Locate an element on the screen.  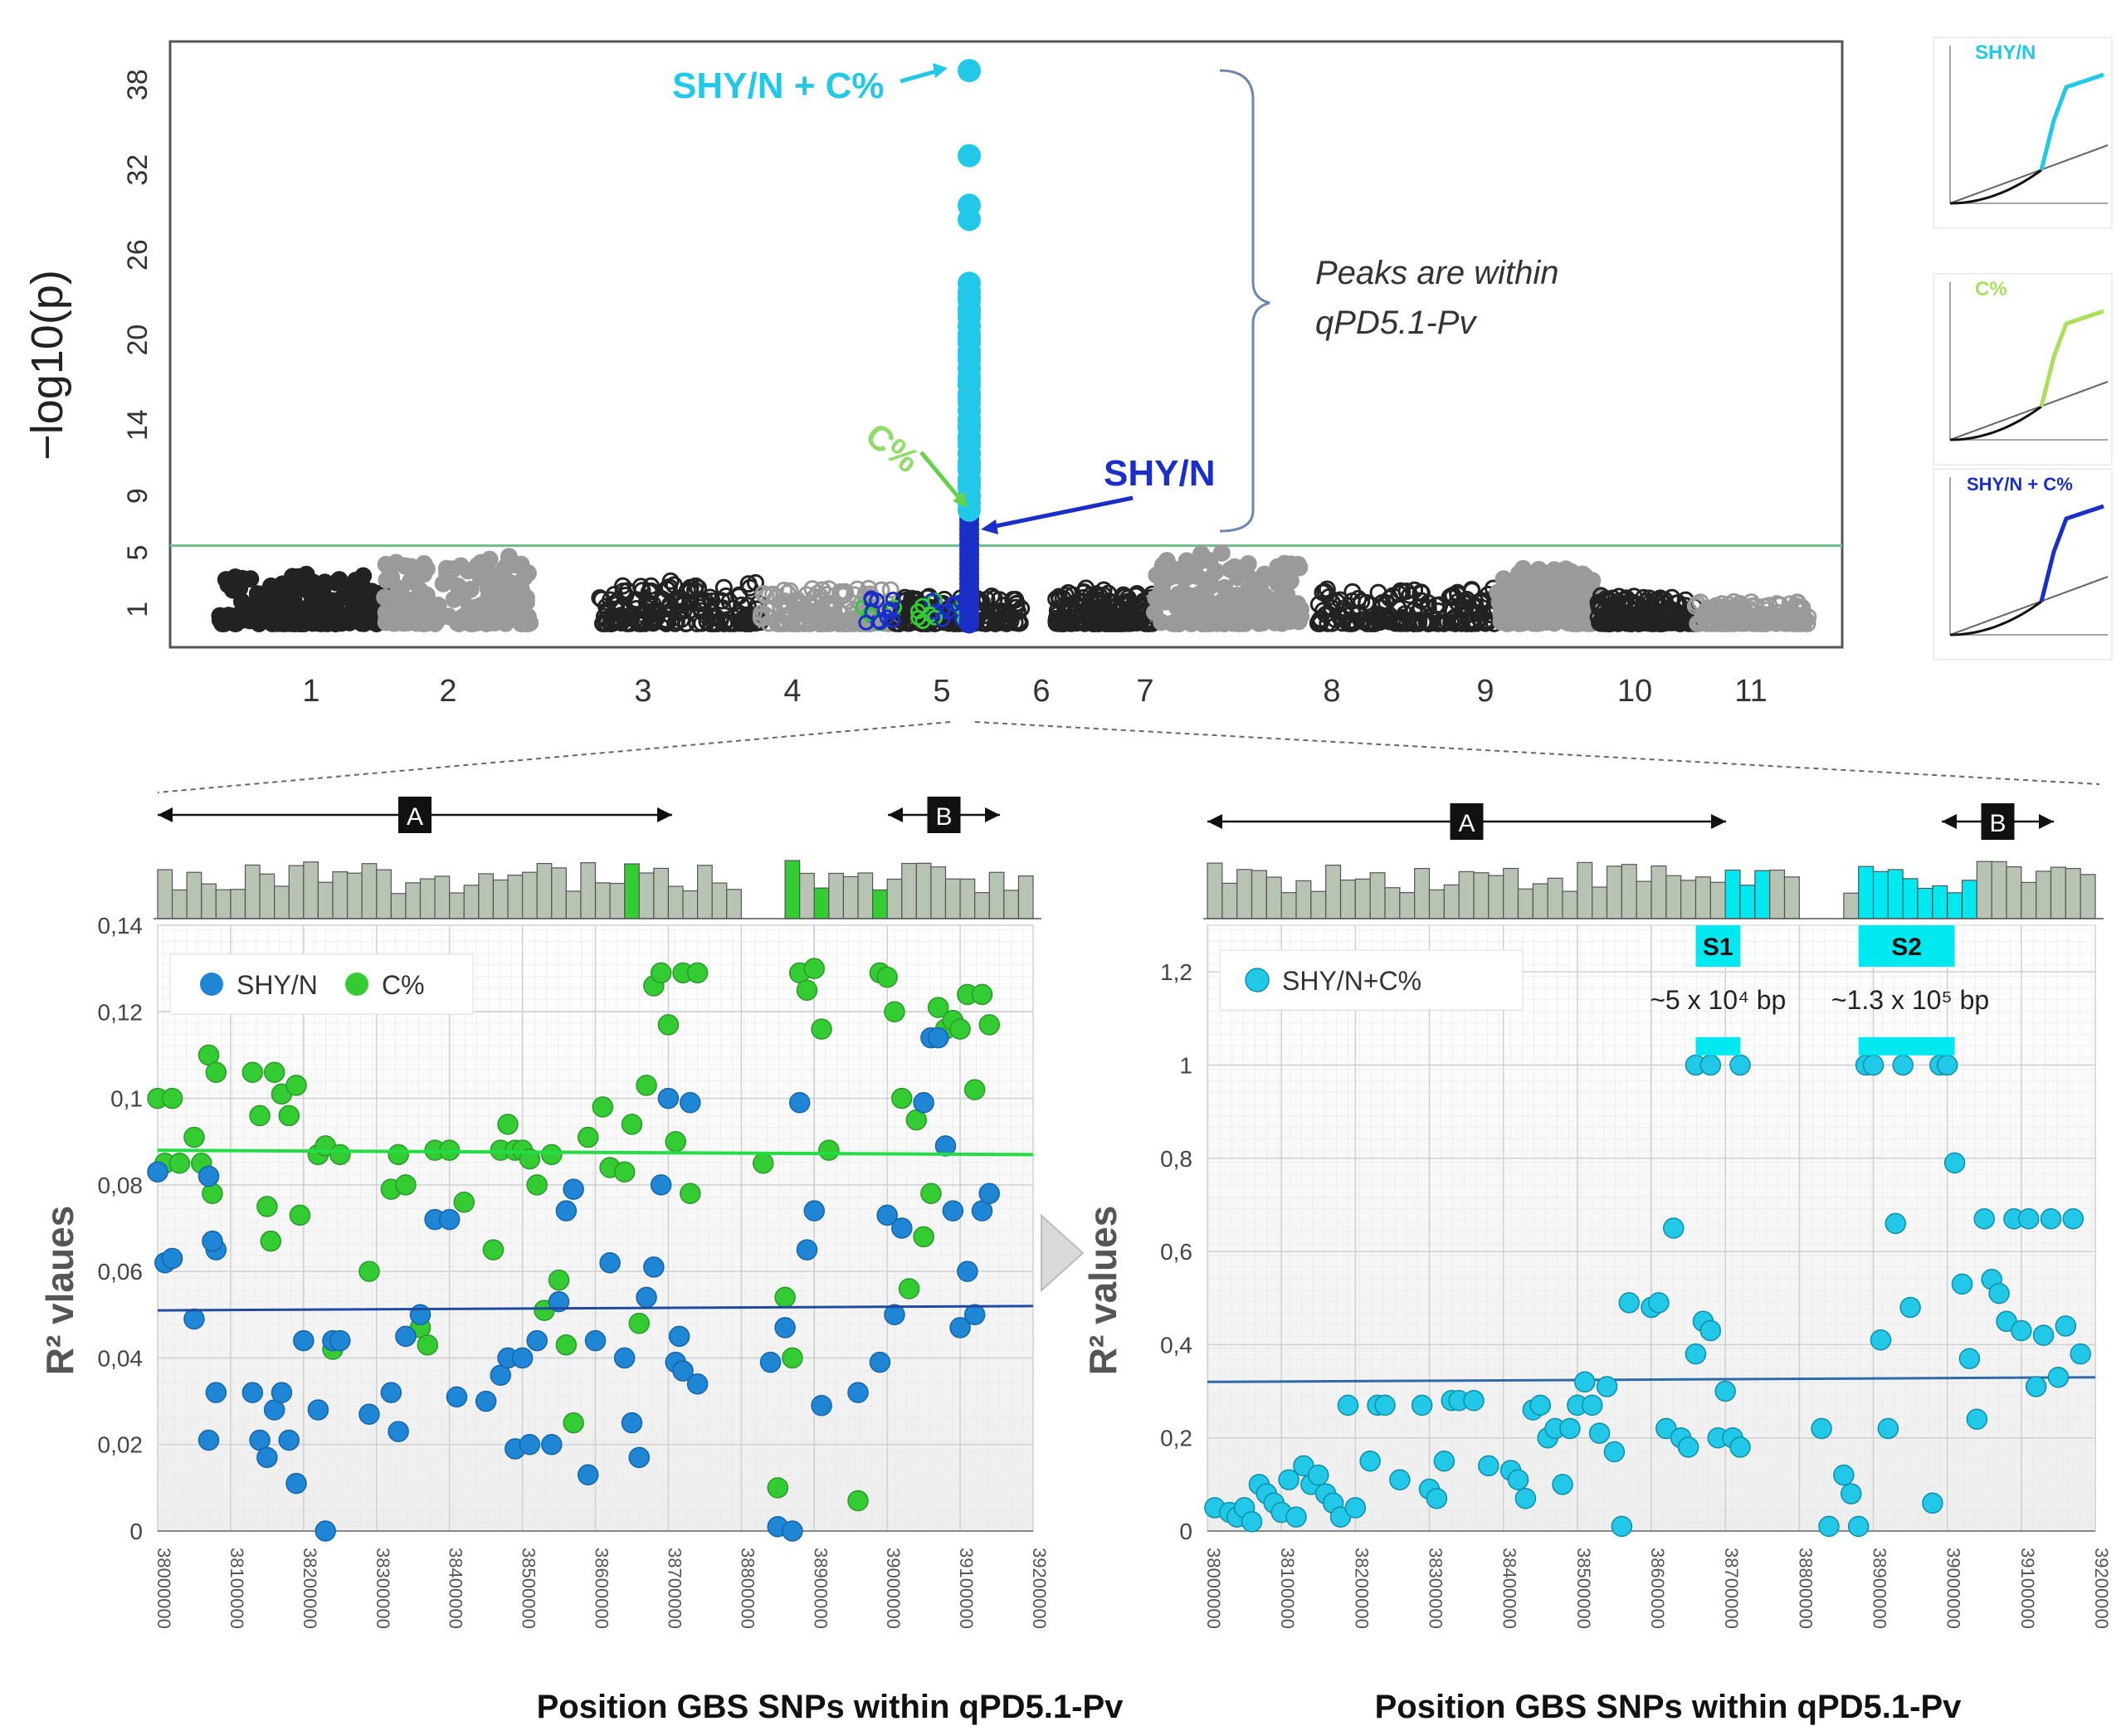
s1-size-label: ~5 x 10⁴ bp is located at coordinates (1718, 1000).